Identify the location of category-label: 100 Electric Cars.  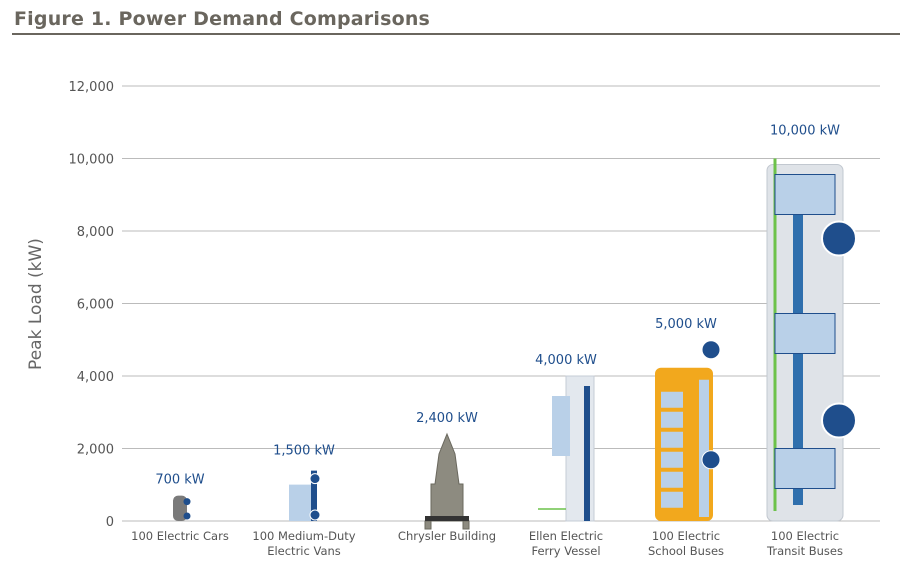
(180, 536).